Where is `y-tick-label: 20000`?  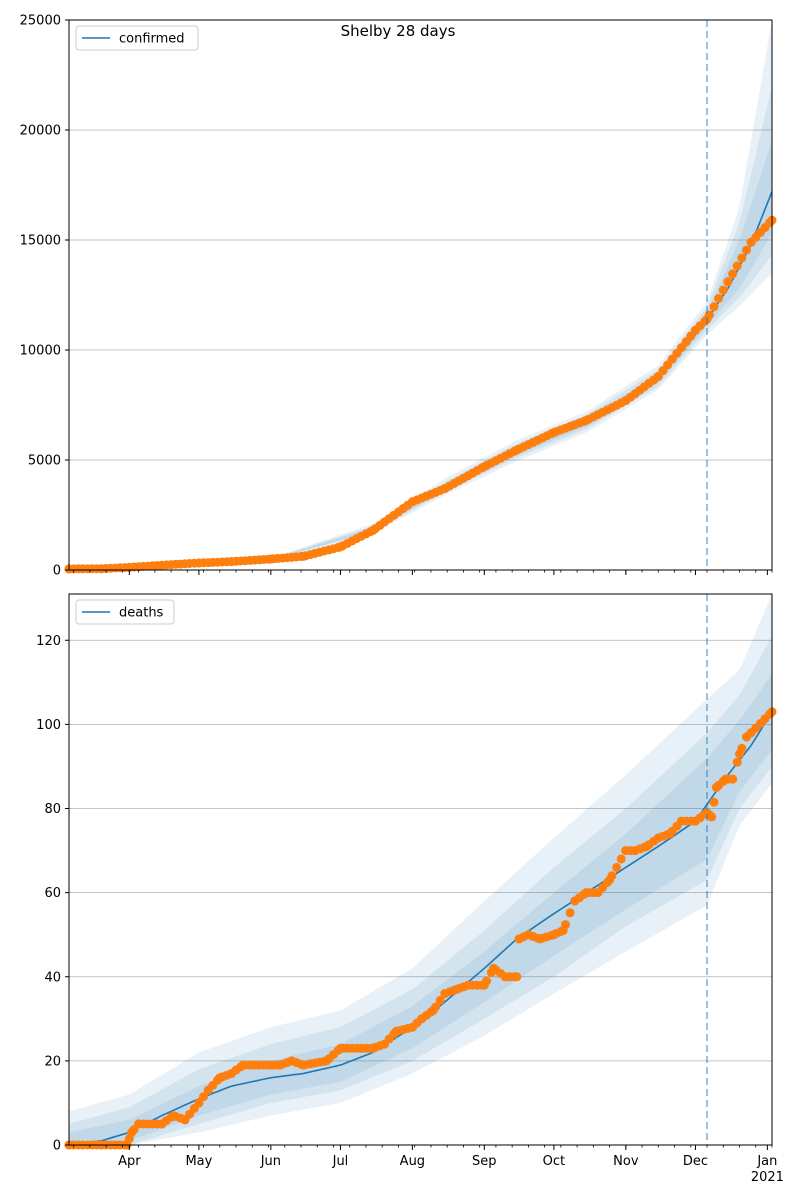
y-tick-label: 20000 is located at coordinates (40, 131).